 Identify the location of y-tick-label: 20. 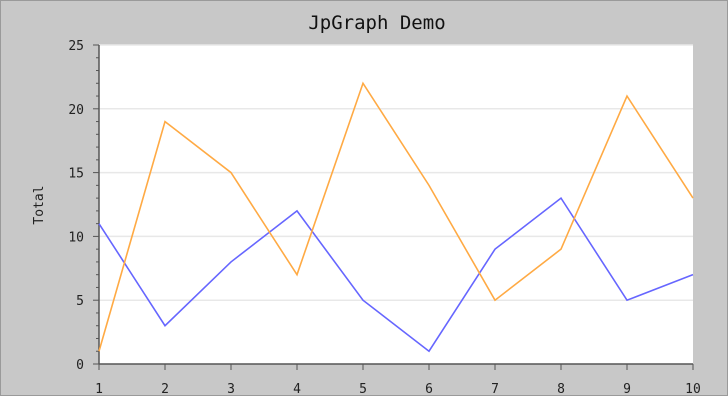
(76, 110).